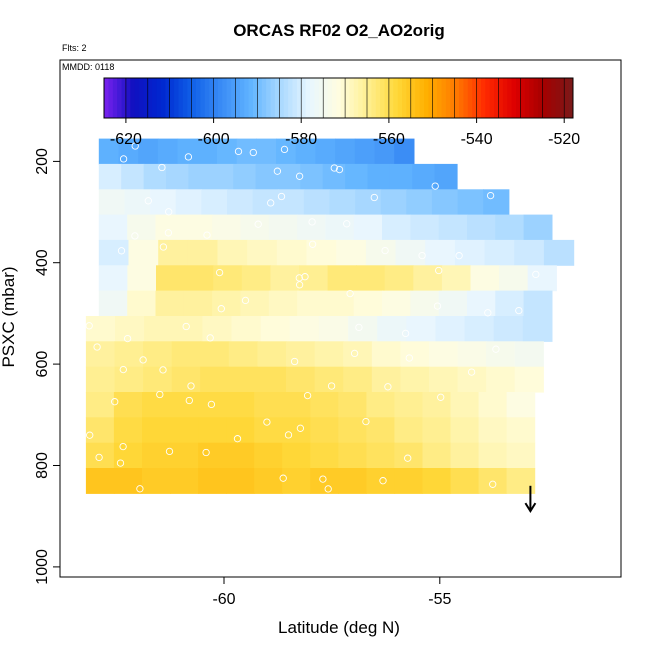 Image resolution: width=650 pixels, height=650 pixels. What do you see at coordinates (301, 139) in the screenshot?
I see `colorbar-tick-label: -580` at bounding box center [301, 139].